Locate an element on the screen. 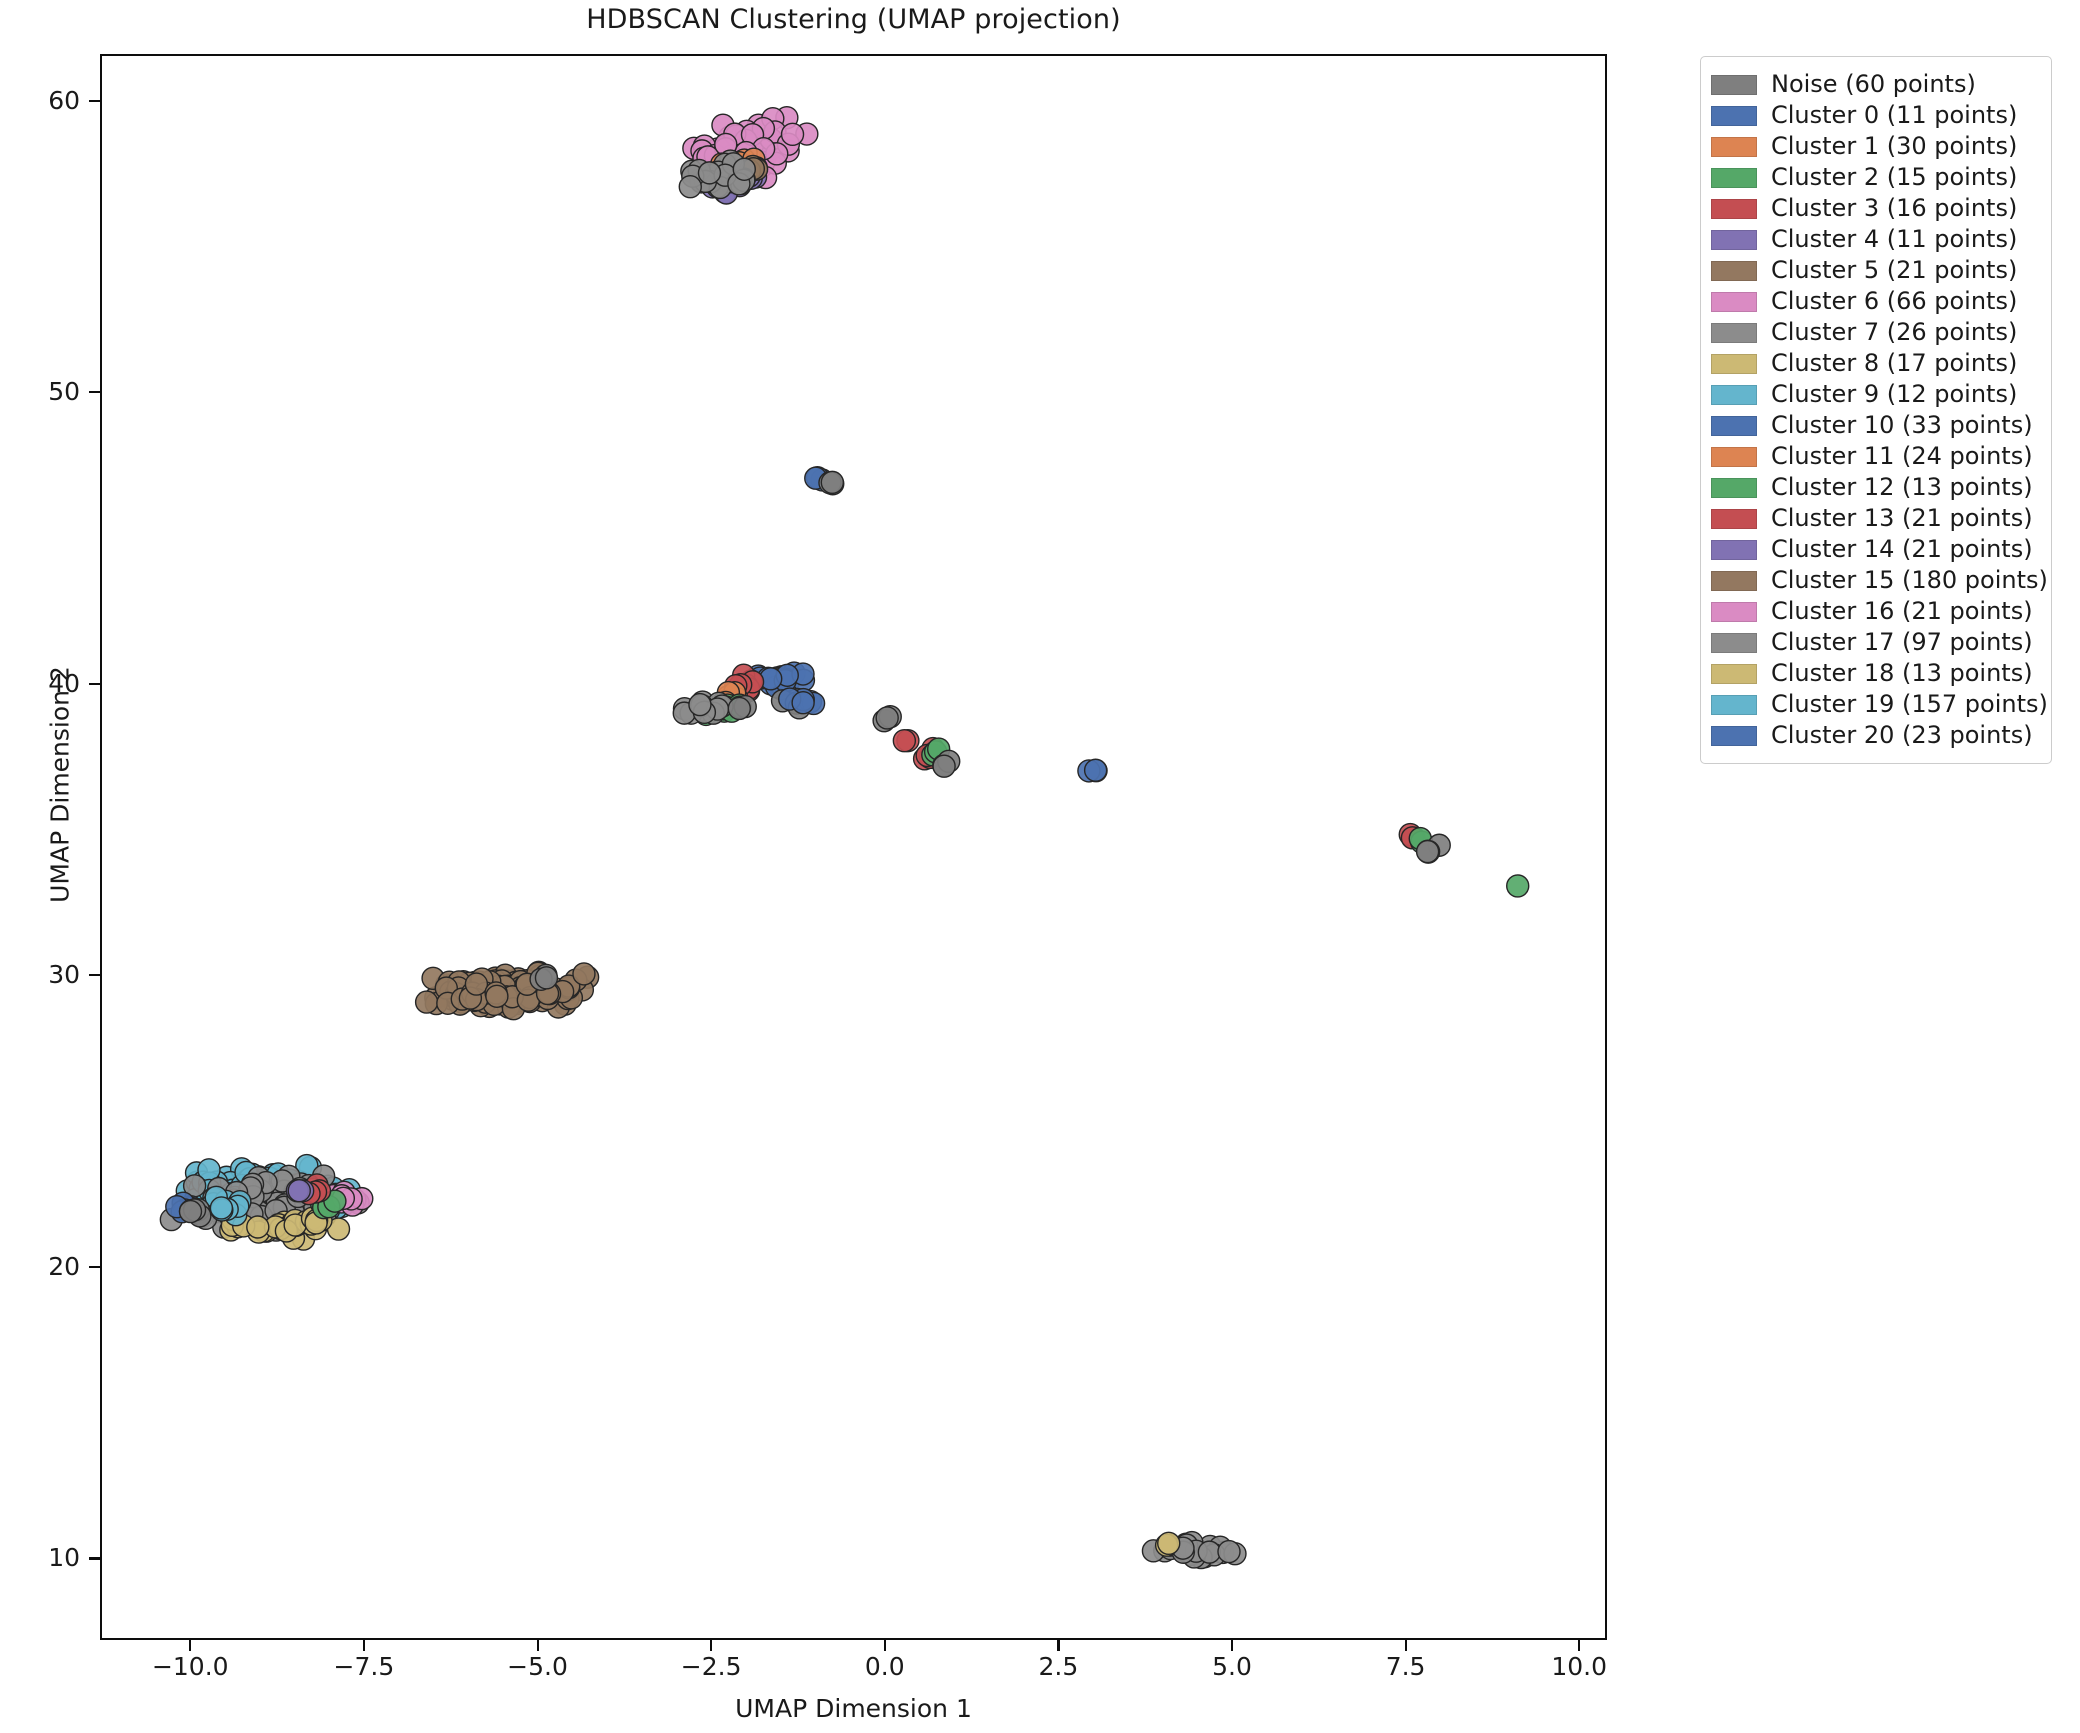 This screenshot has width=2080, height=1733. legend-label: Cluster 15 (180 points) is located at coordinates (1909, 580).